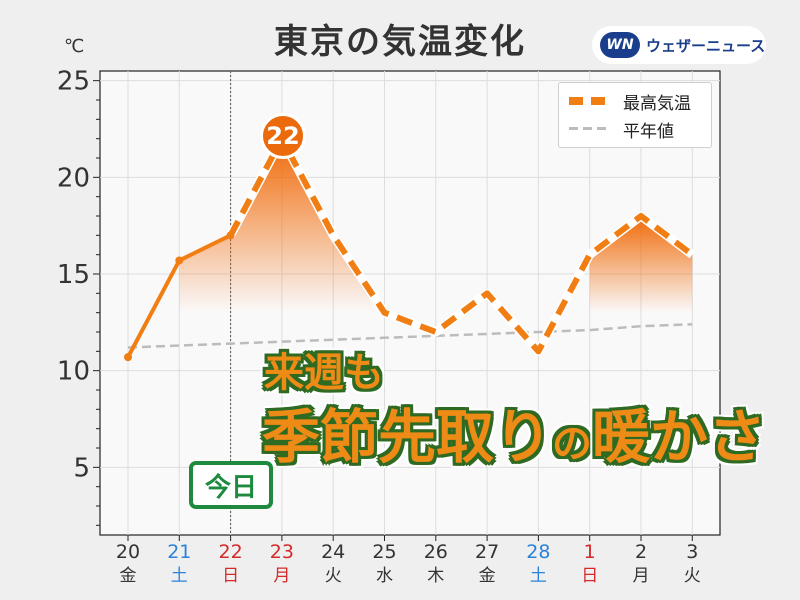 The image size is (800, 600). Describe the element at coordinates (572, 444) in the screenshot. I see `headline-part: の` at that location.